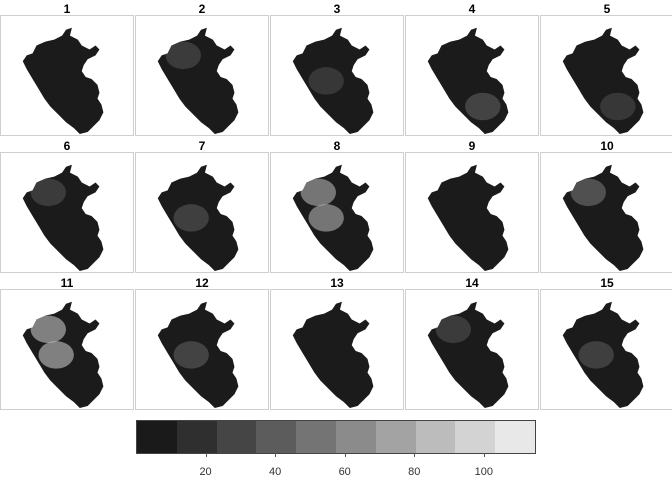  Describe the element at coordinates (67, 283) in the screenshot. I see `panel-label: 11` at that location.